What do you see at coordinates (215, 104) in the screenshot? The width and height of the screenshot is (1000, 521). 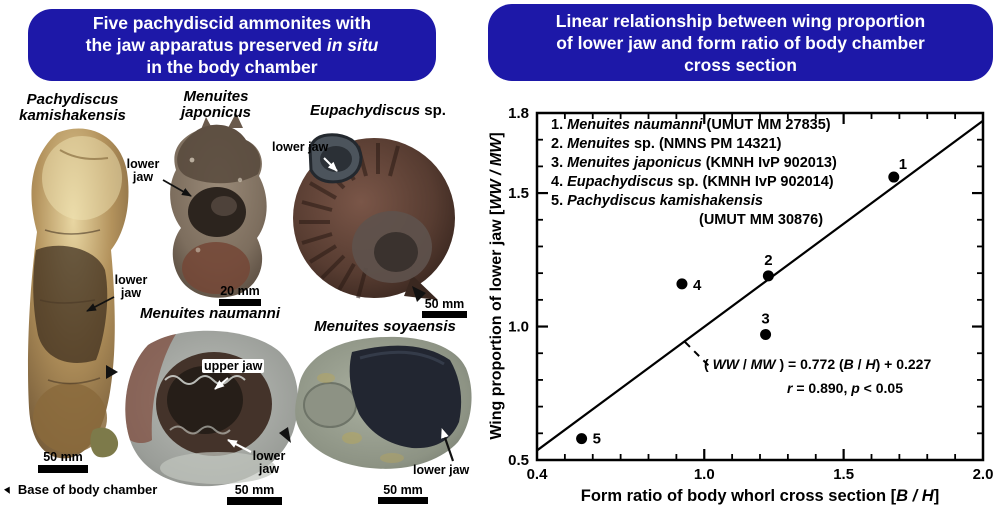 I see `specimen-name-japonicus: Menuites japonicus` at bounding box center [215, 104].